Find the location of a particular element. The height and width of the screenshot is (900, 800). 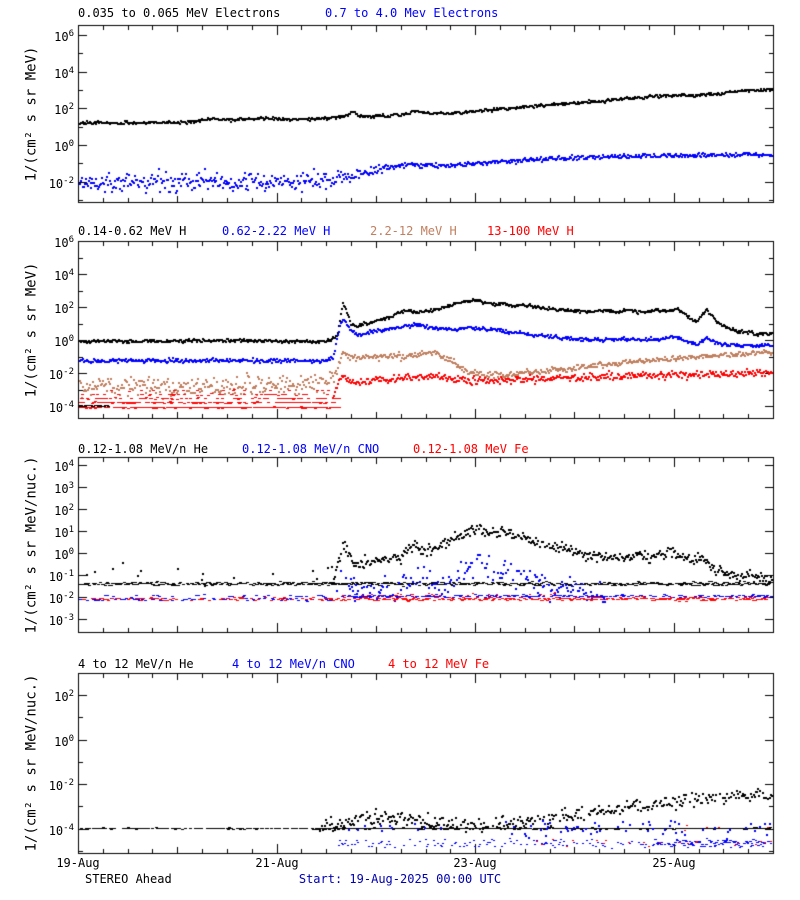

start-time-label: Start: 19-Aug-2025 00:00 UTC is located at coordinates (400, 879).